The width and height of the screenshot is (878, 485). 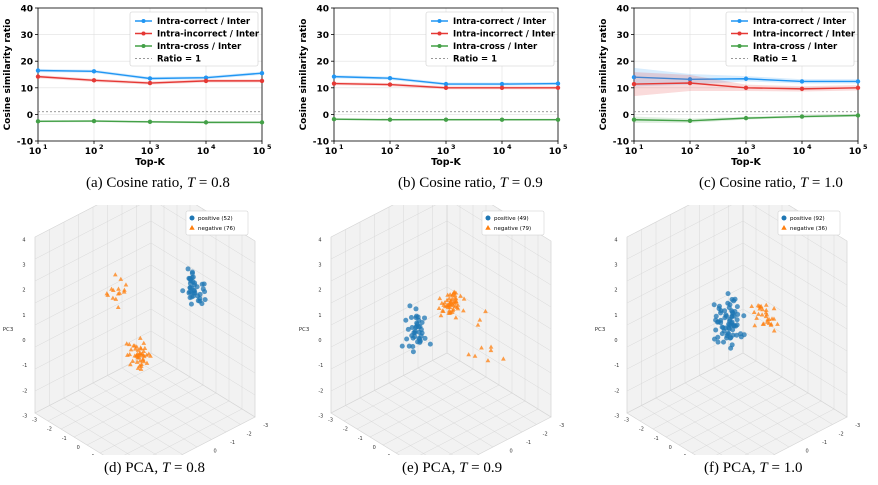 I want to click on y-tick-label: 10, so click(x=322, y=89).